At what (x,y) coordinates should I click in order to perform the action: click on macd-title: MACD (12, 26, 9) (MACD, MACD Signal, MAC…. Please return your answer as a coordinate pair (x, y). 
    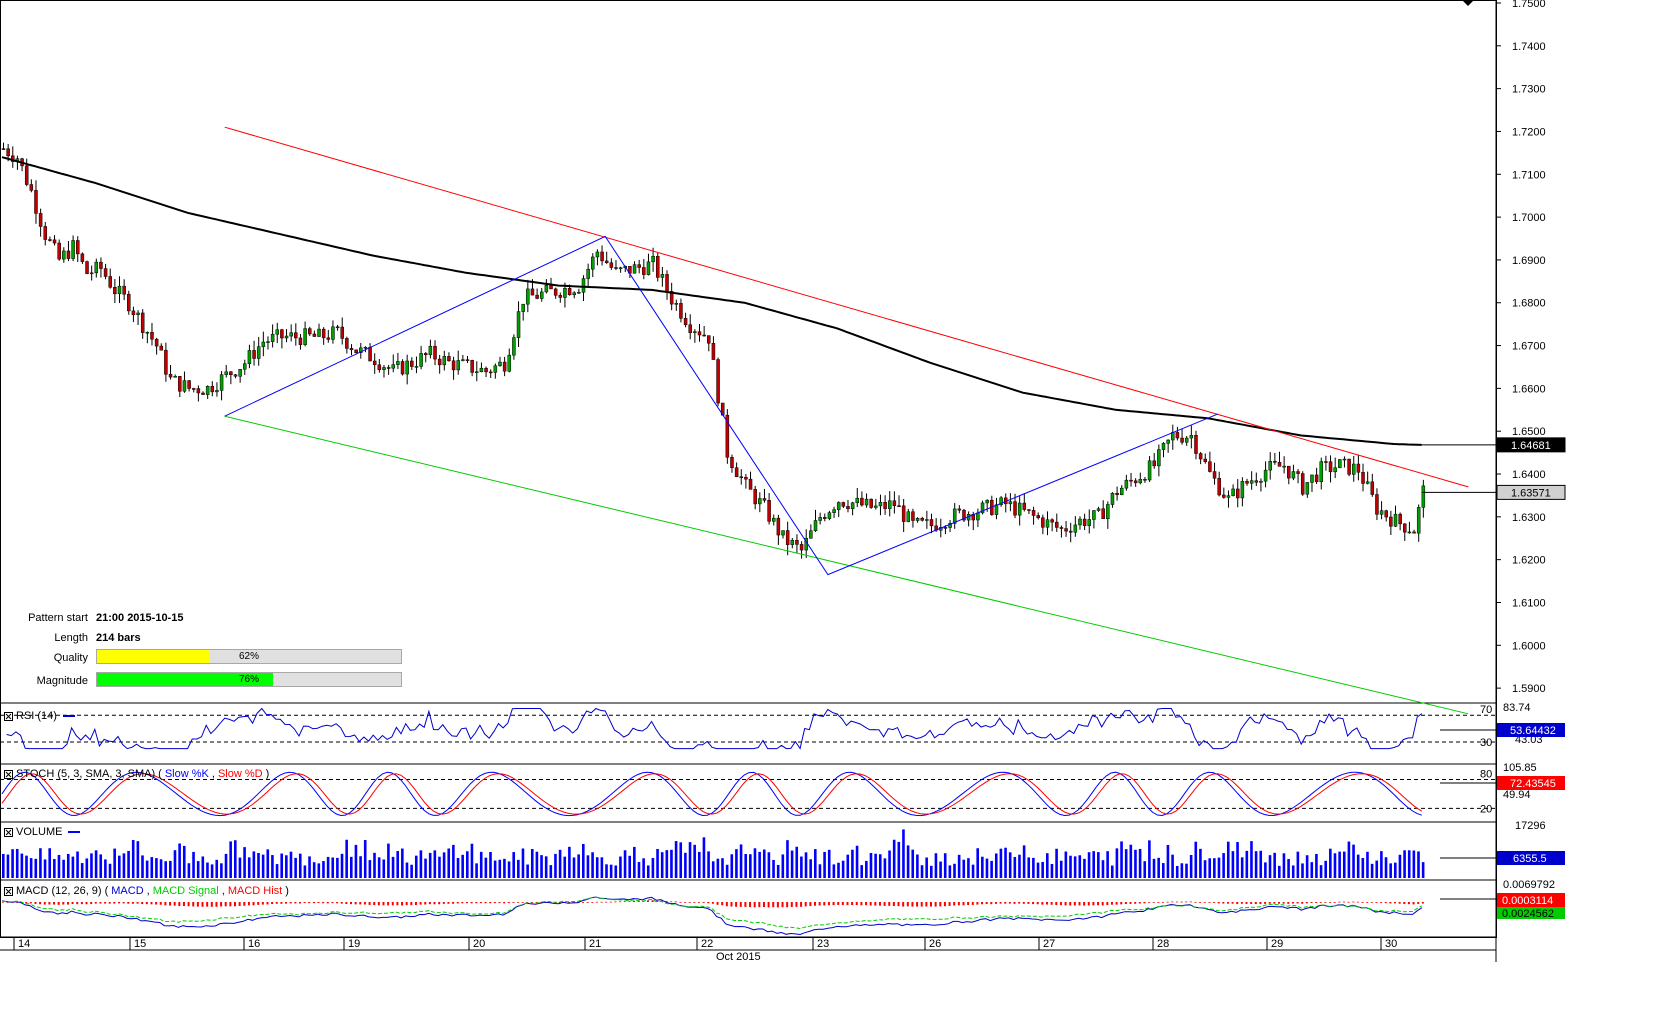
    Looking at the image, I should click on (146, 891).